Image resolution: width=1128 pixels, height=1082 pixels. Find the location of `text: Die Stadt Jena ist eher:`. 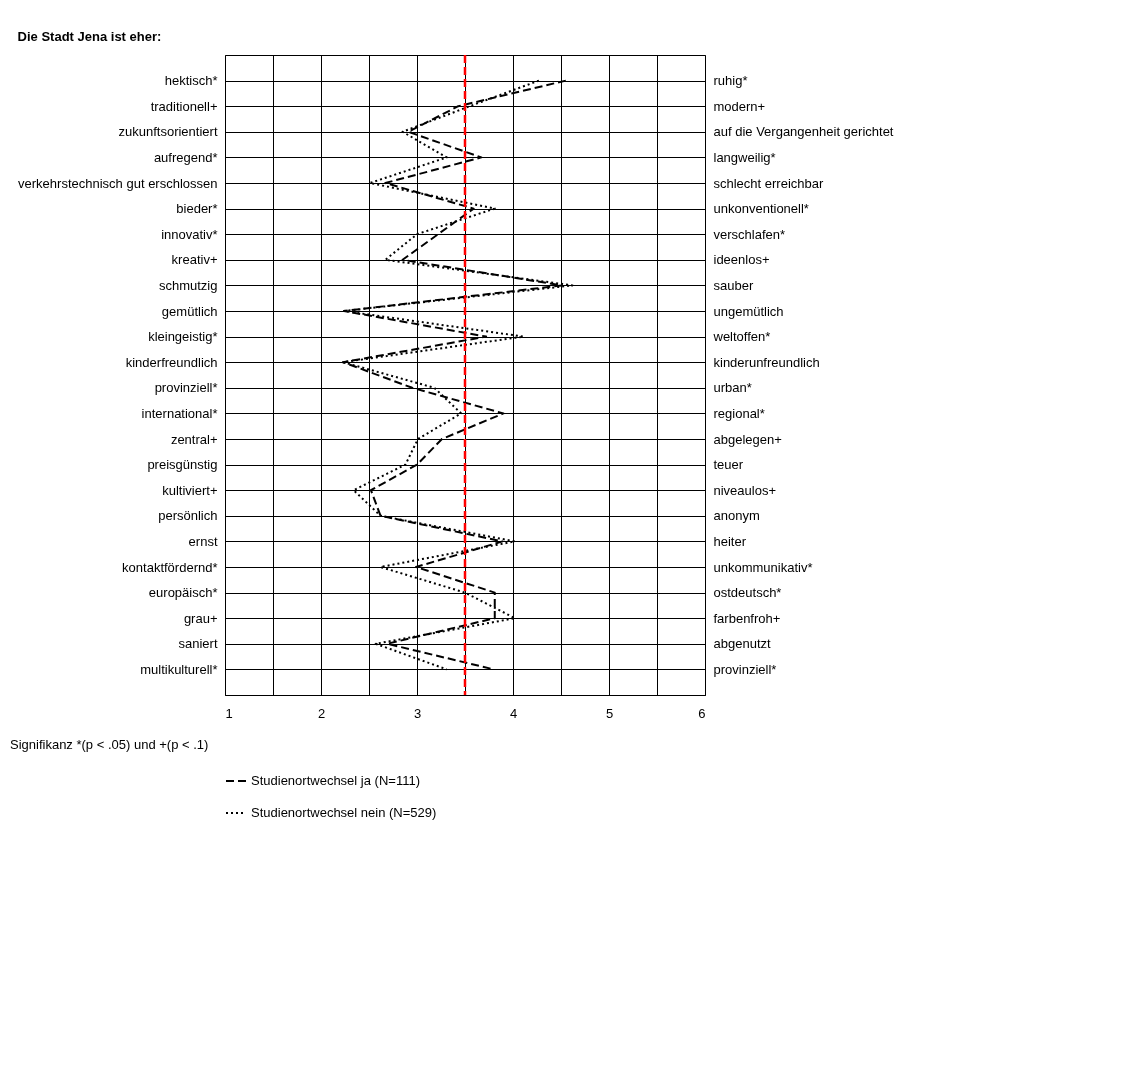

text: Die Stadt Jena ist eher: is located at coordinates (89, 36).